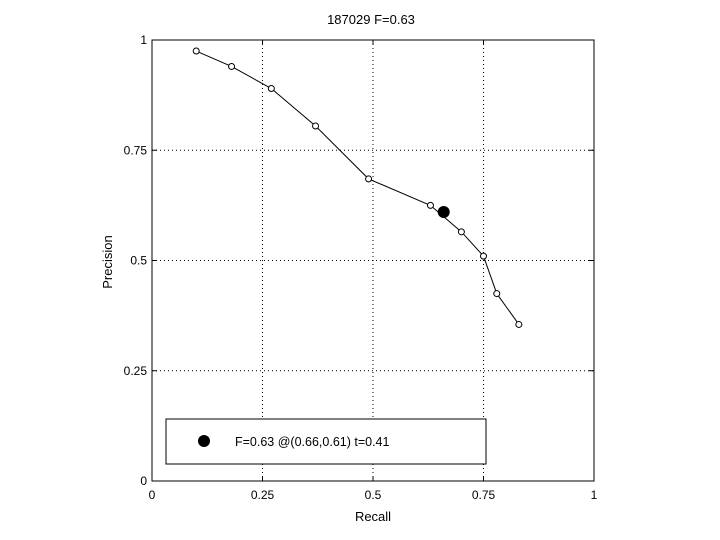 This screenshot has height=540, width=720. What do you see at coordinates (136, 150) in the screenshot?
I see `y-tick-label: 0.75` at bounding box center [136, 150].